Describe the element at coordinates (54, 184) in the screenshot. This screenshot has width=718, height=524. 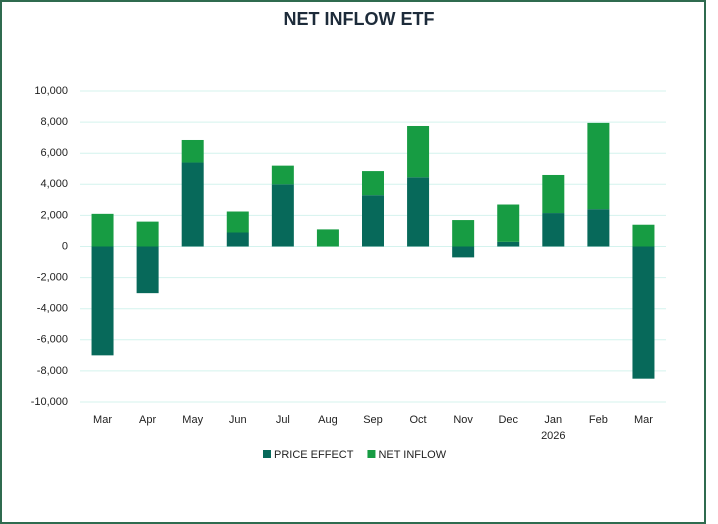
I see `y-tick-label: 4,000` at that location.